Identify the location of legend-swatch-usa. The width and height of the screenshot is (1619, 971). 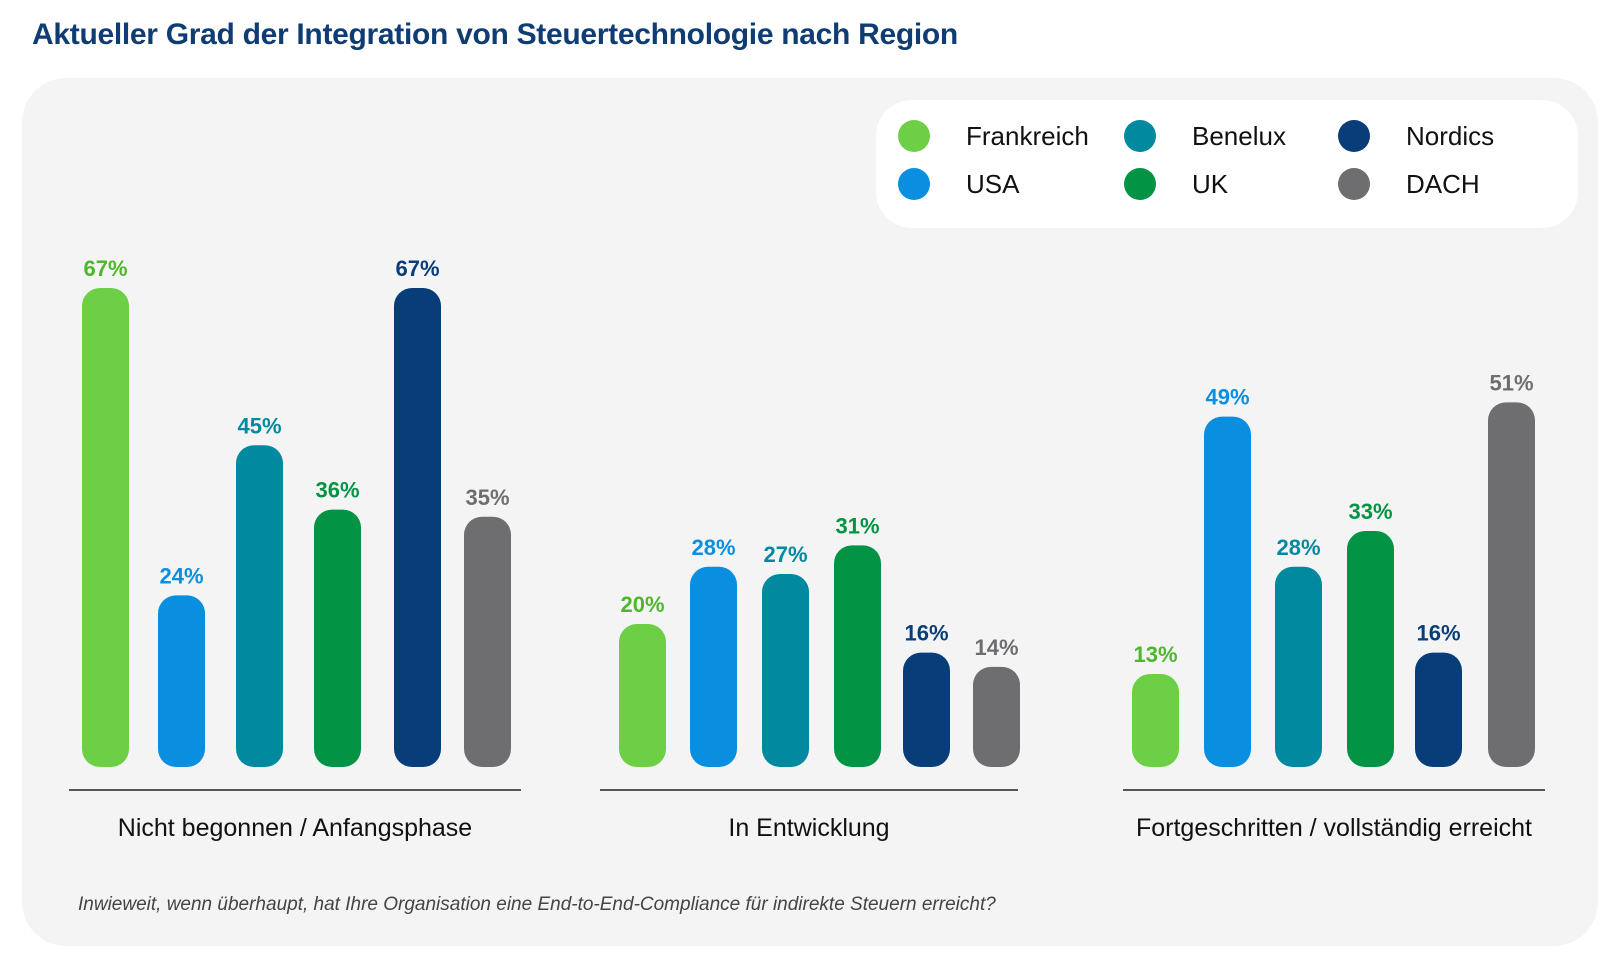
(914, 184).